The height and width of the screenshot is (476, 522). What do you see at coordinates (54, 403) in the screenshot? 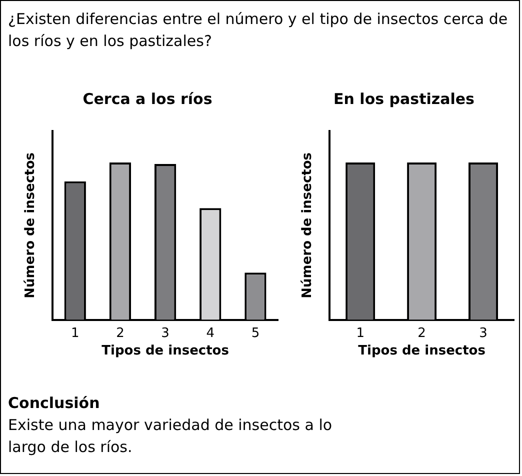
I see `text: Conclusión` at bounding box center [54, 403].